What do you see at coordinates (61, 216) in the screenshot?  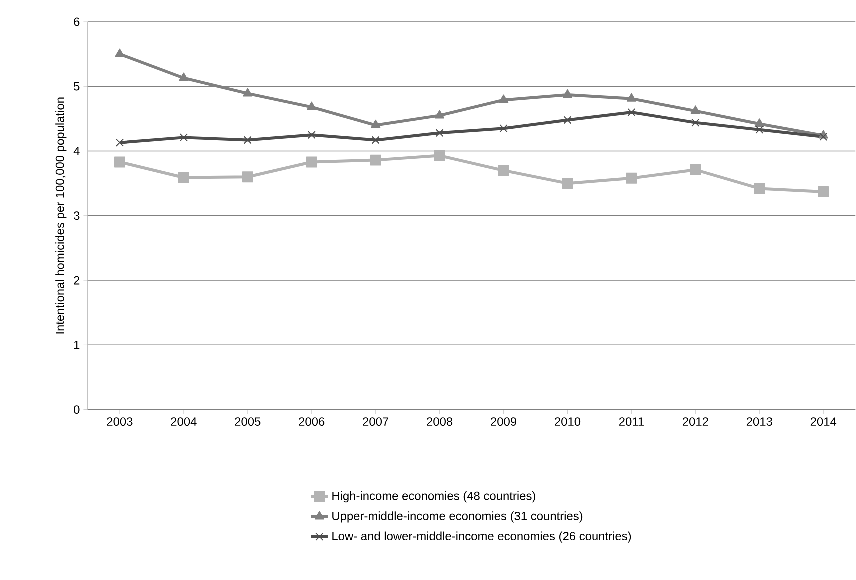 I see `y-axis-title: Intentional homicides per 100,000 population` at bounding box center [61, 216].